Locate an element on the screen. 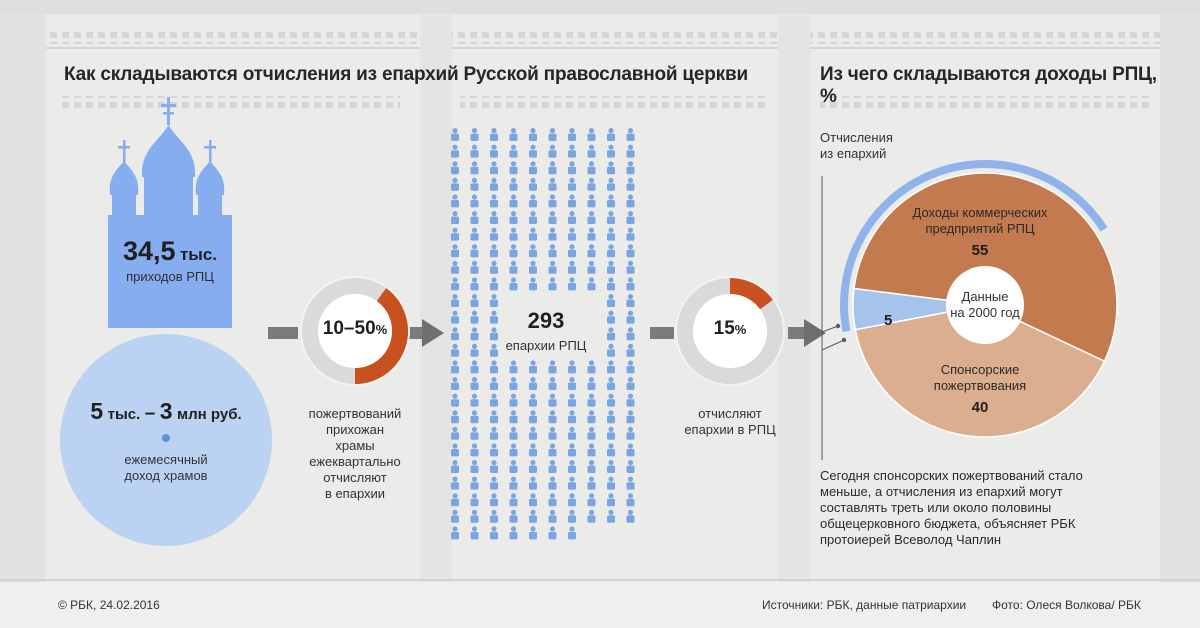 The height and width of the screenshot is (628, 1200). parish-share-label-line: ежеквартально is located at coordinates (355, 461).